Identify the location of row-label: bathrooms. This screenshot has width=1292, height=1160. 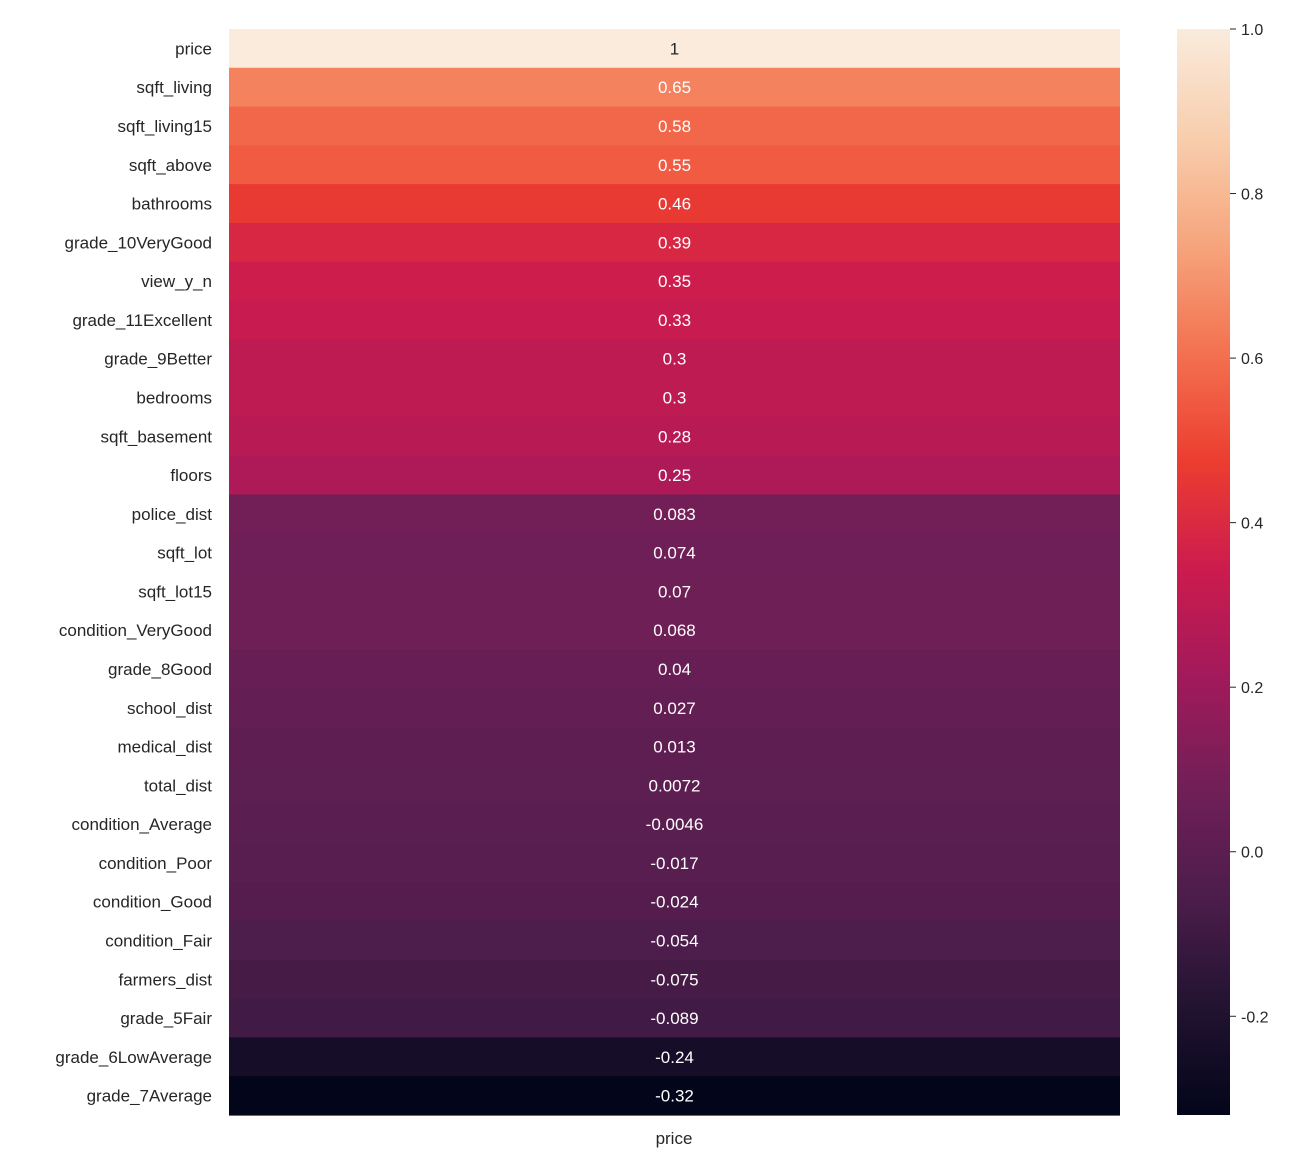
(172, 204).